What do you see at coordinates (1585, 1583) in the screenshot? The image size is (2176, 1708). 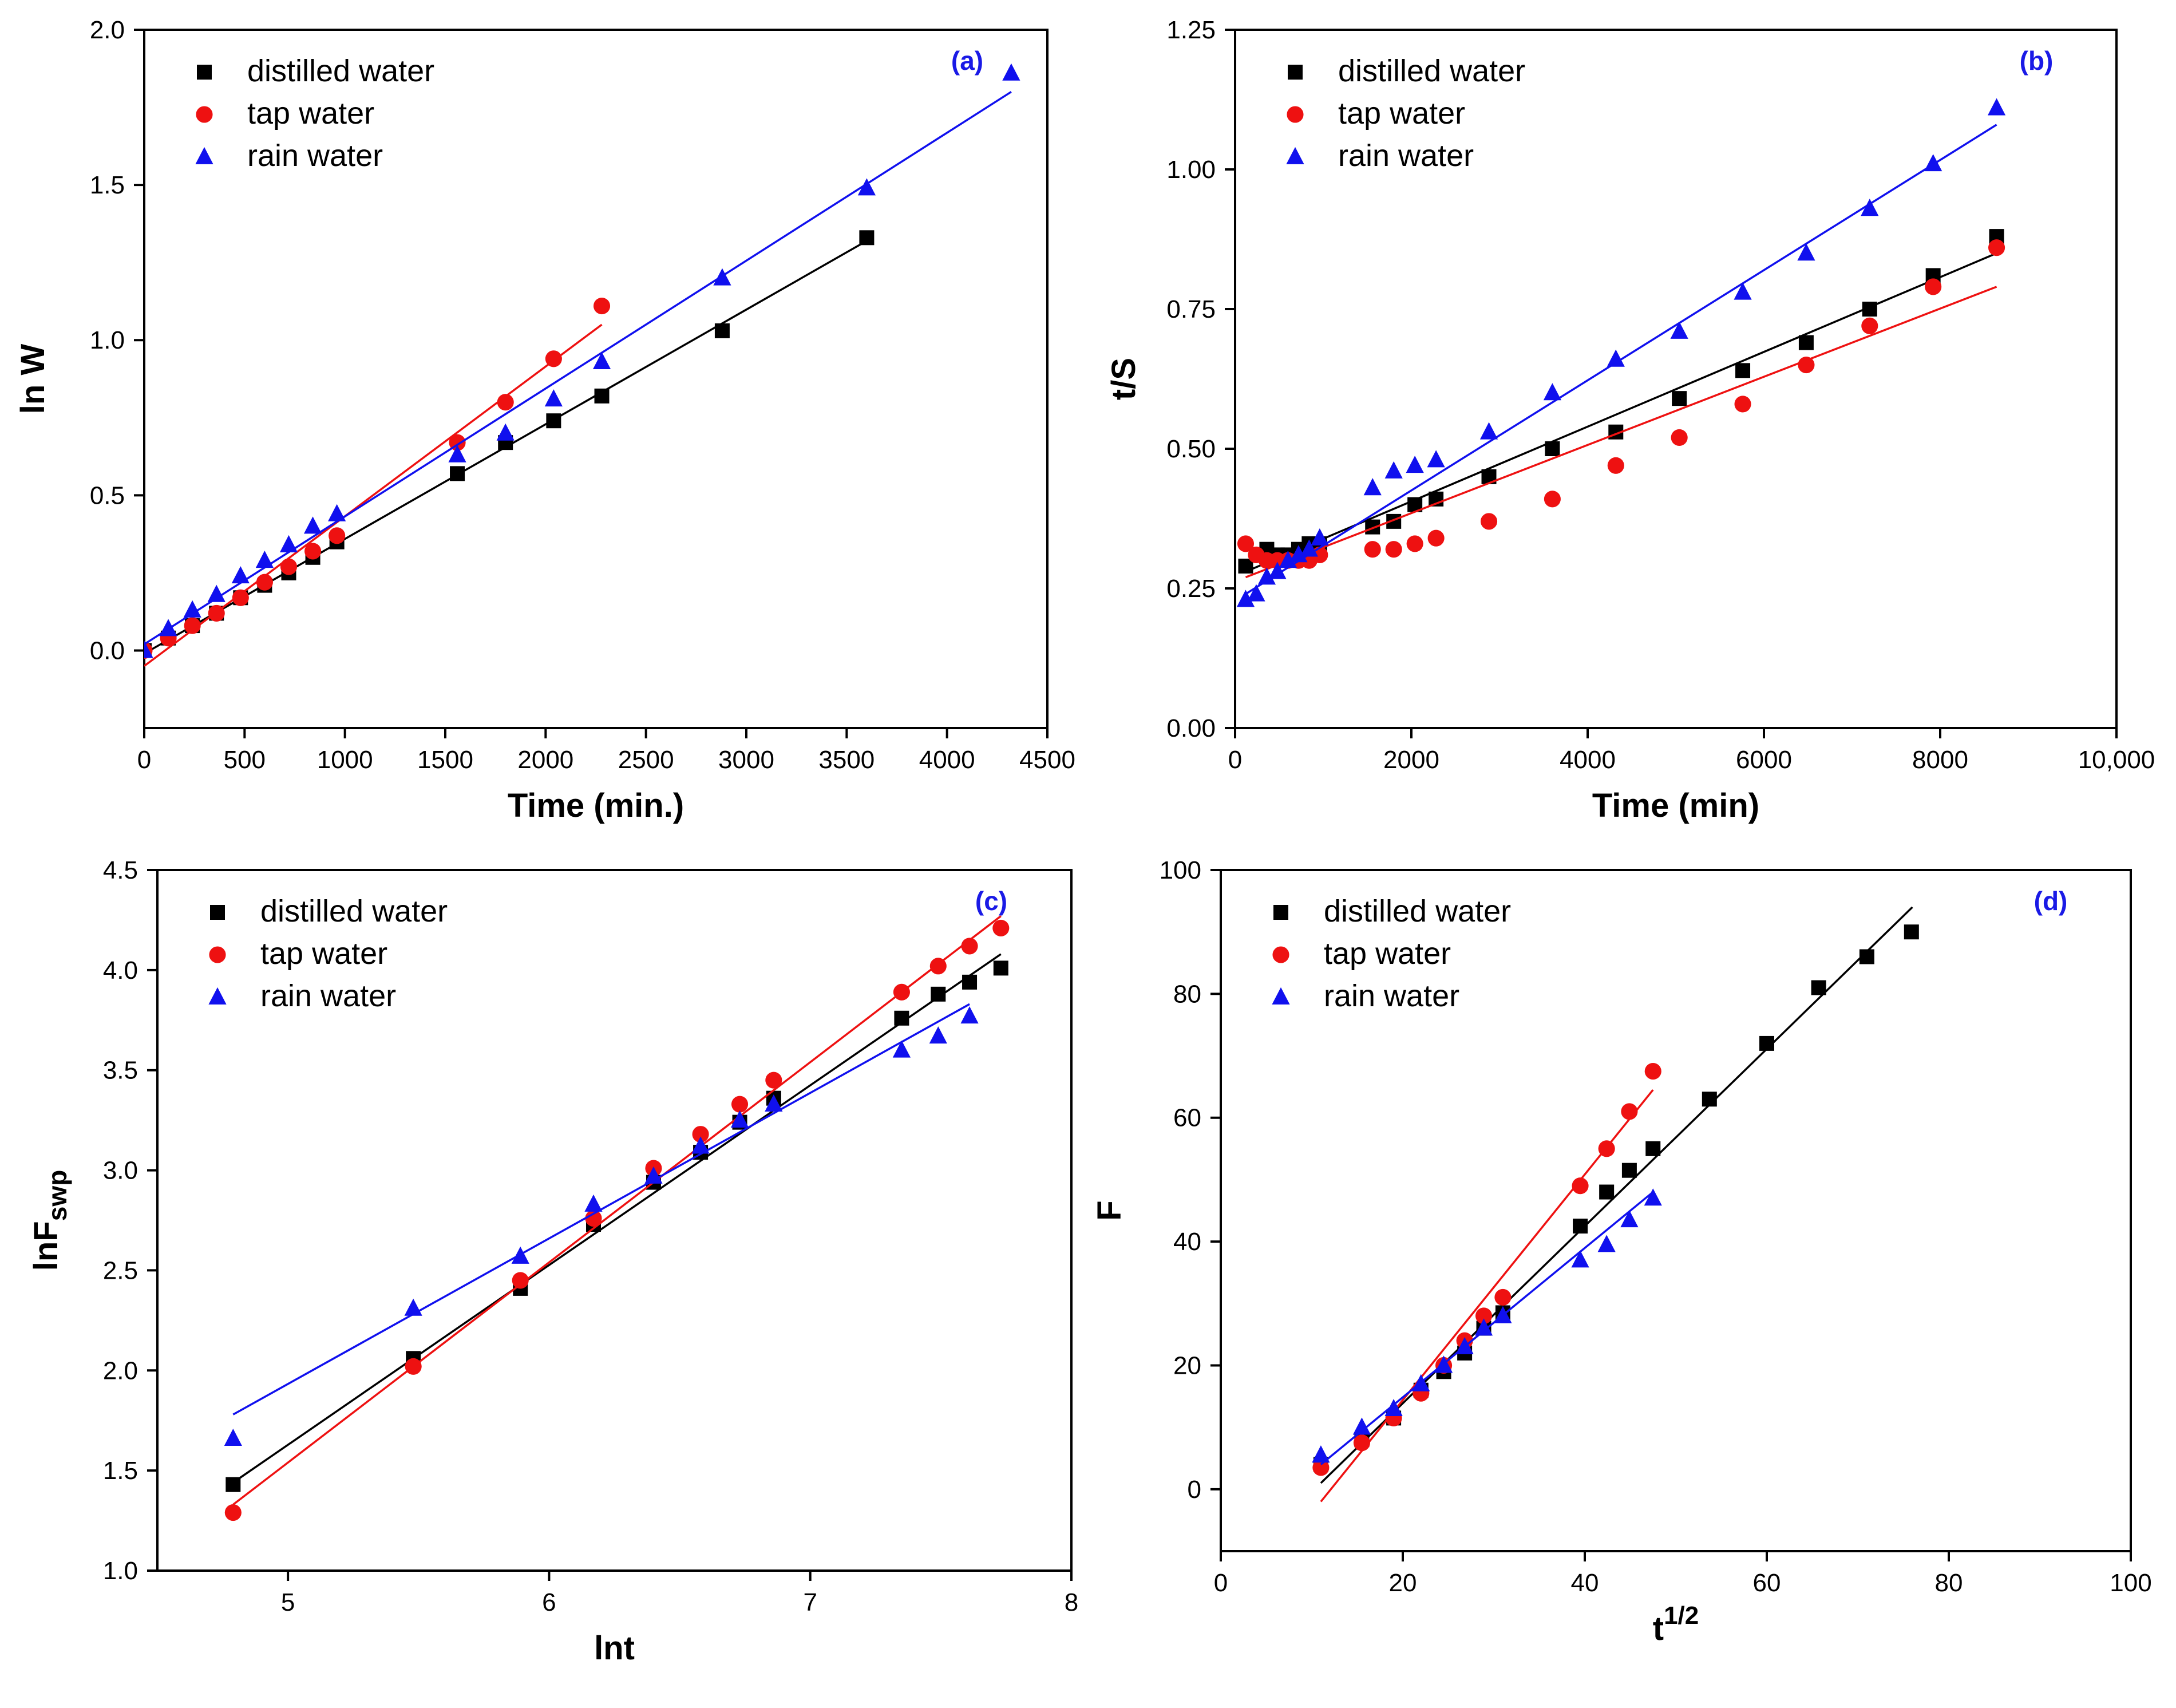 I see `x-tick-label: 40` at bounding box center [1585, 1583].